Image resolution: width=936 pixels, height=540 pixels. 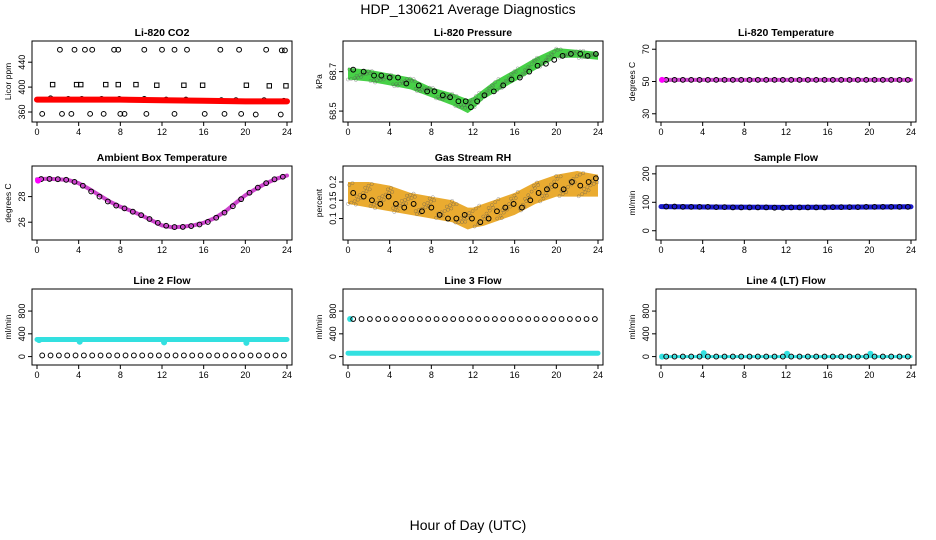 I want to click on sample-flow-frame, so click(x=786, y=203).